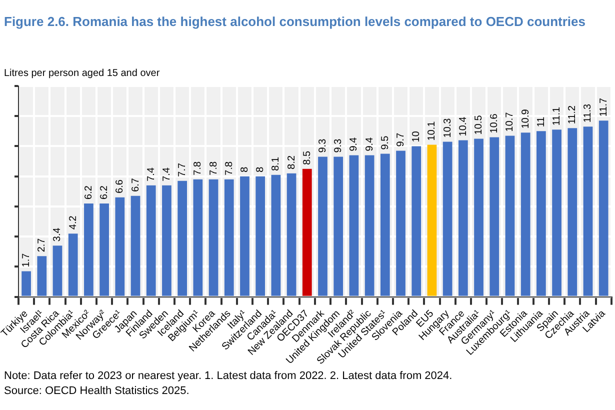 This screenshot has height=410, width=615. I want to click on data-label: 6.7, so click(136, 185).